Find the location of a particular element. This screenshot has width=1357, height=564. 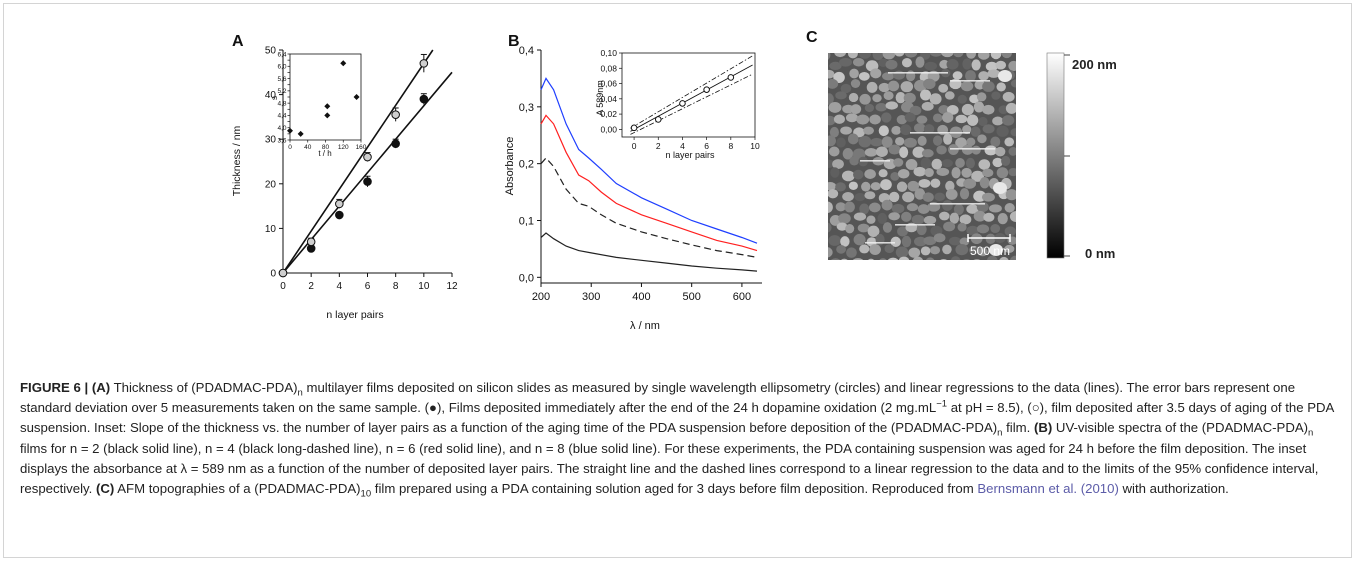

panel-b-inset-x-tick-label: 0 is located at coordinates (634, 146).